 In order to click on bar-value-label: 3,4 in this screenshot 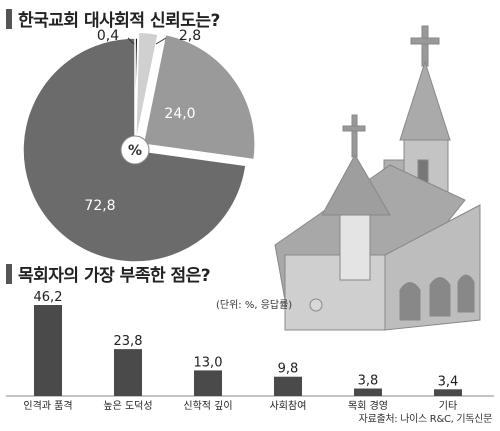, I will do `click(448, 381)`.